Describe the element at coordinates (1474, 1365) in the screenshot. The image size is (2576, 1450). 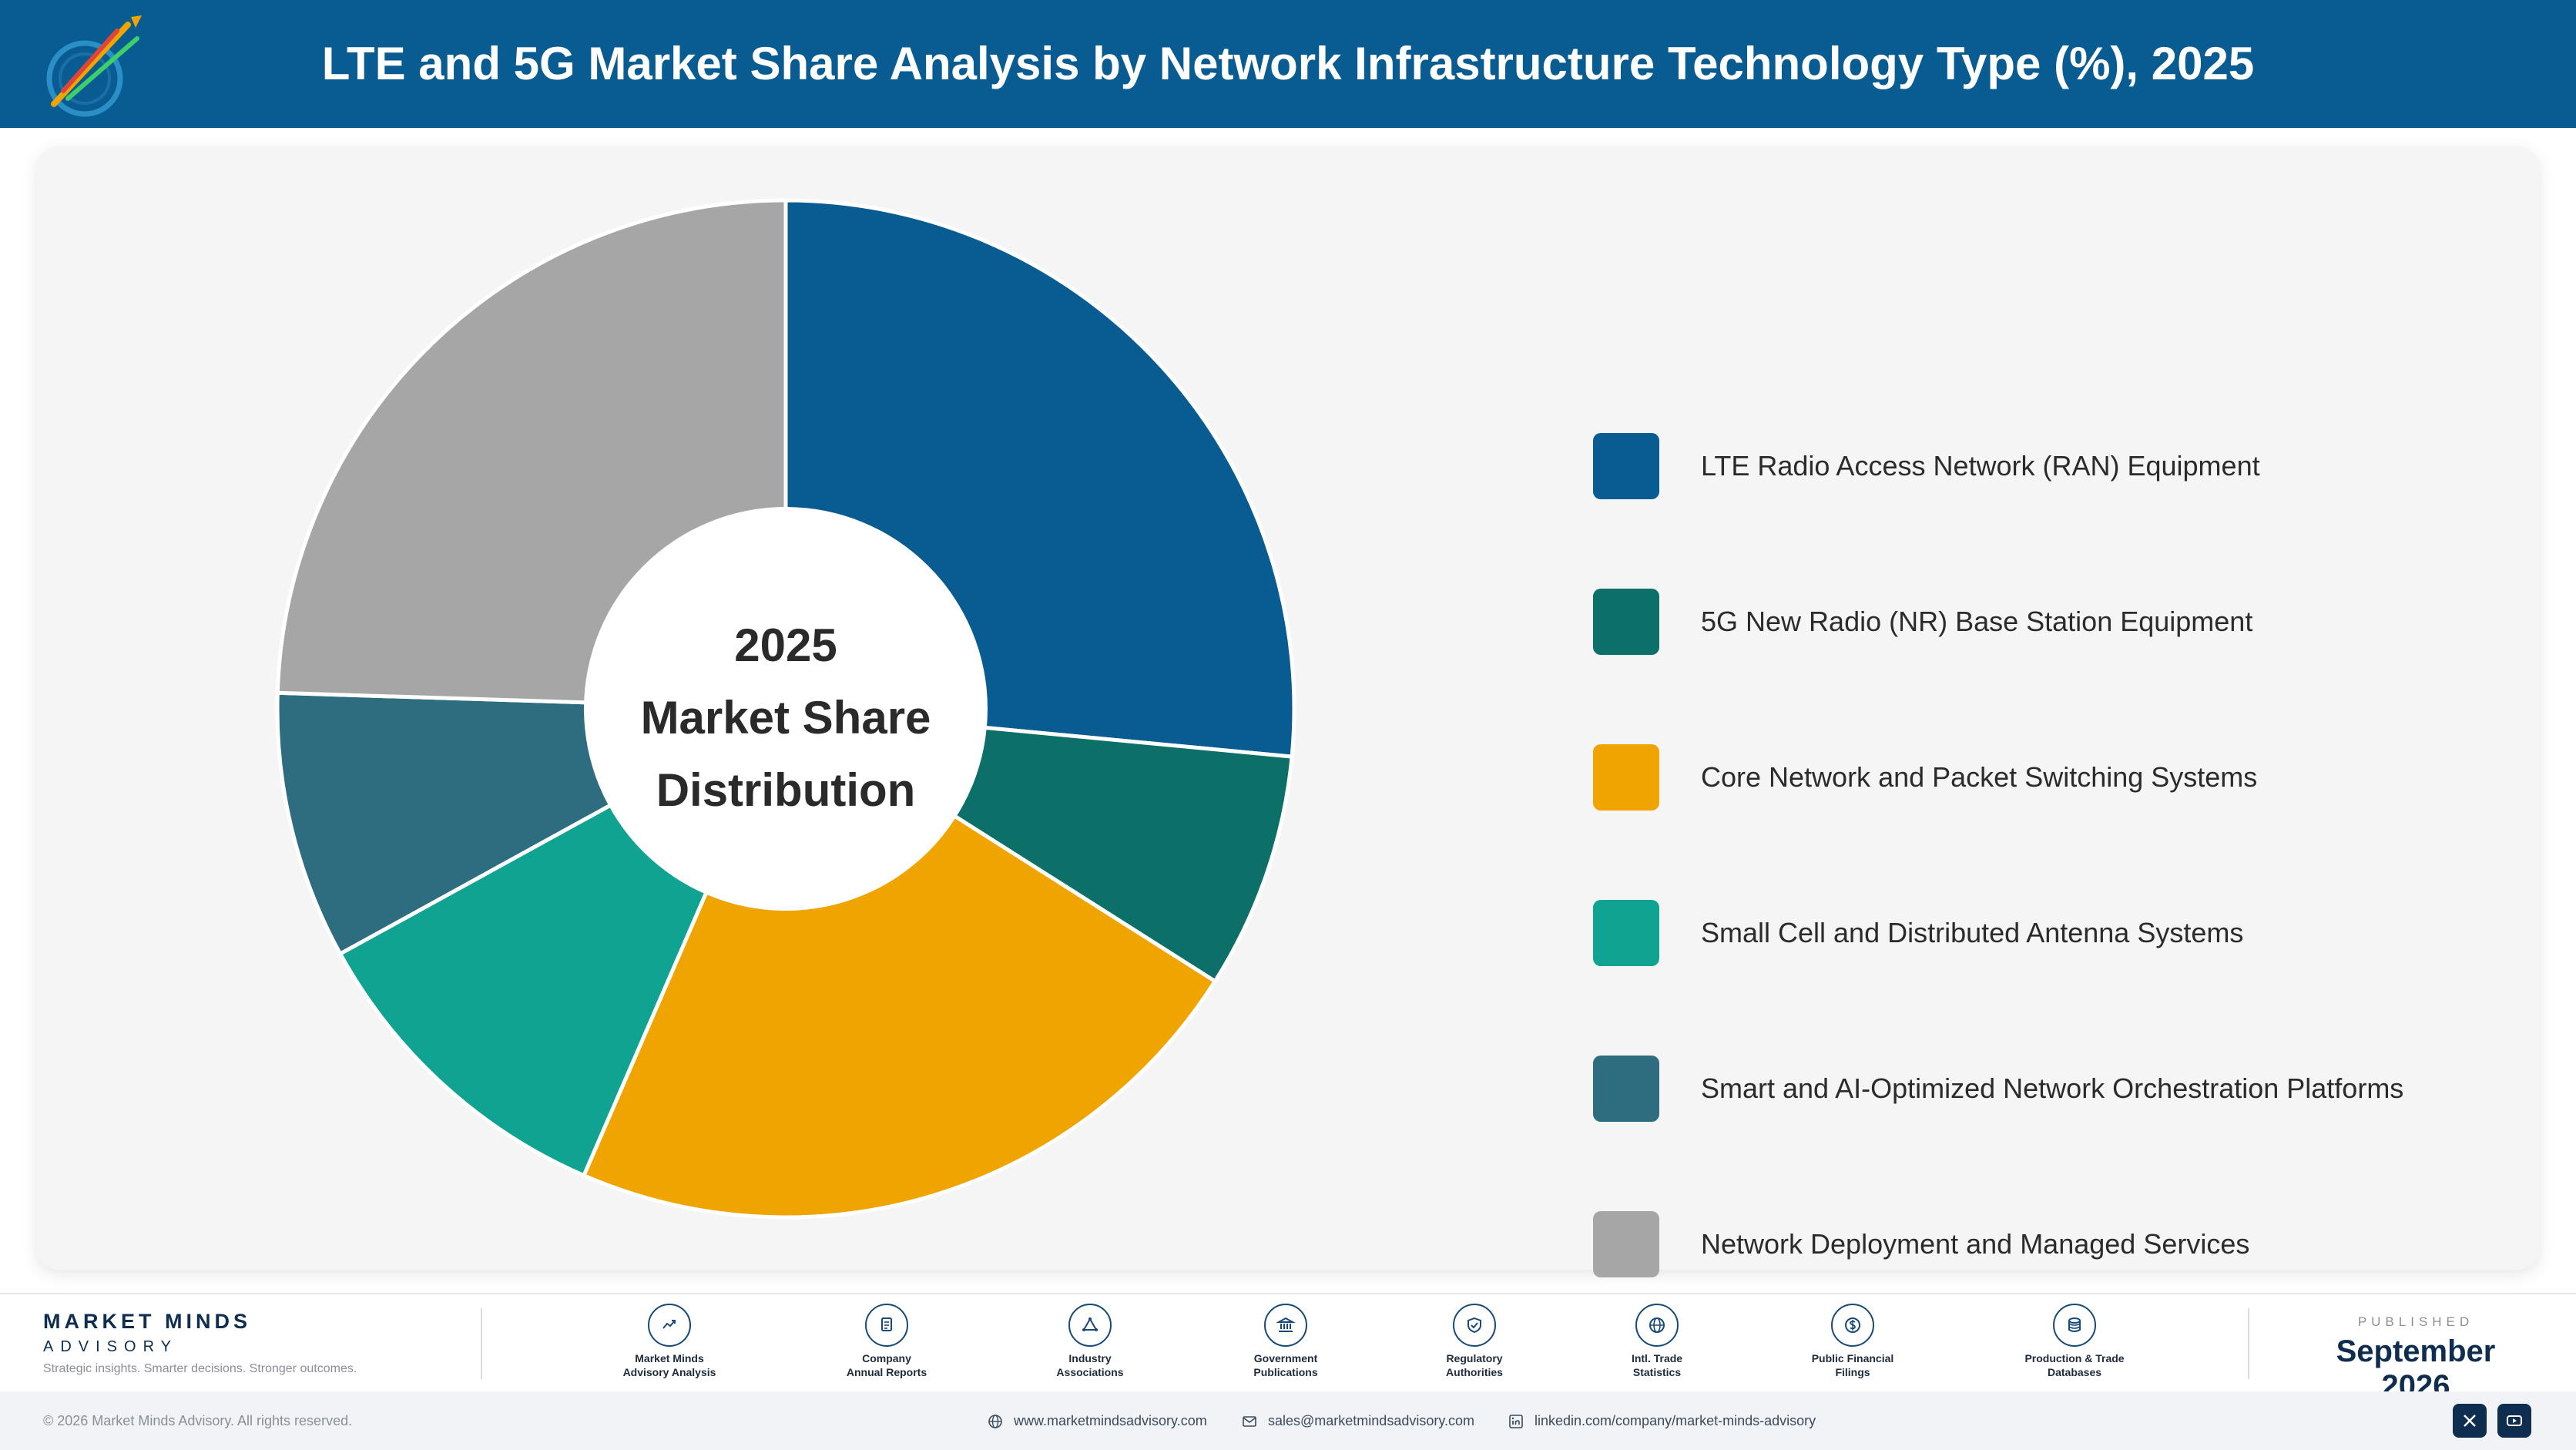
I see `source-label: Regulatory Authorities` at that location.